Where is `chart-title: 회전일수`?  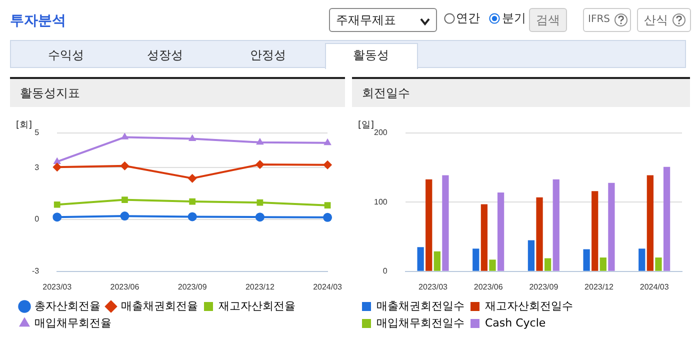
chart-title: 회전일수 is located at coordinates (521, 93).